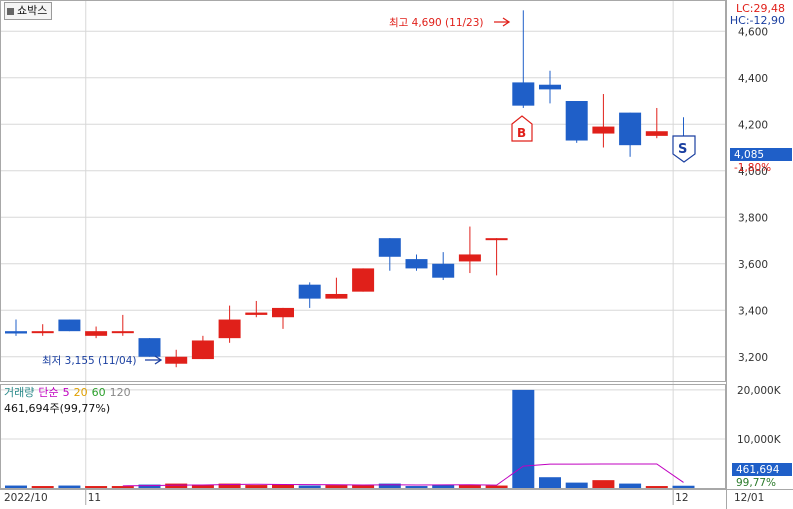 The height and width of the screenshot is (509, 793). What do you see at coordinates (753, 218) in the screenshot?
I see `price-tick-label: 3,800` at bounding box center [753, 218].